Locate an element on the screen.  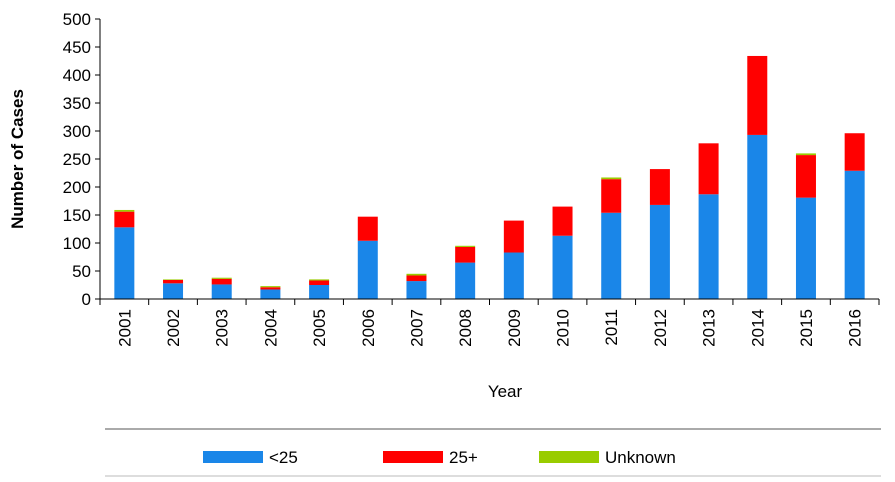
x-tick-label: 2001 is located at coordinates (124, 328).